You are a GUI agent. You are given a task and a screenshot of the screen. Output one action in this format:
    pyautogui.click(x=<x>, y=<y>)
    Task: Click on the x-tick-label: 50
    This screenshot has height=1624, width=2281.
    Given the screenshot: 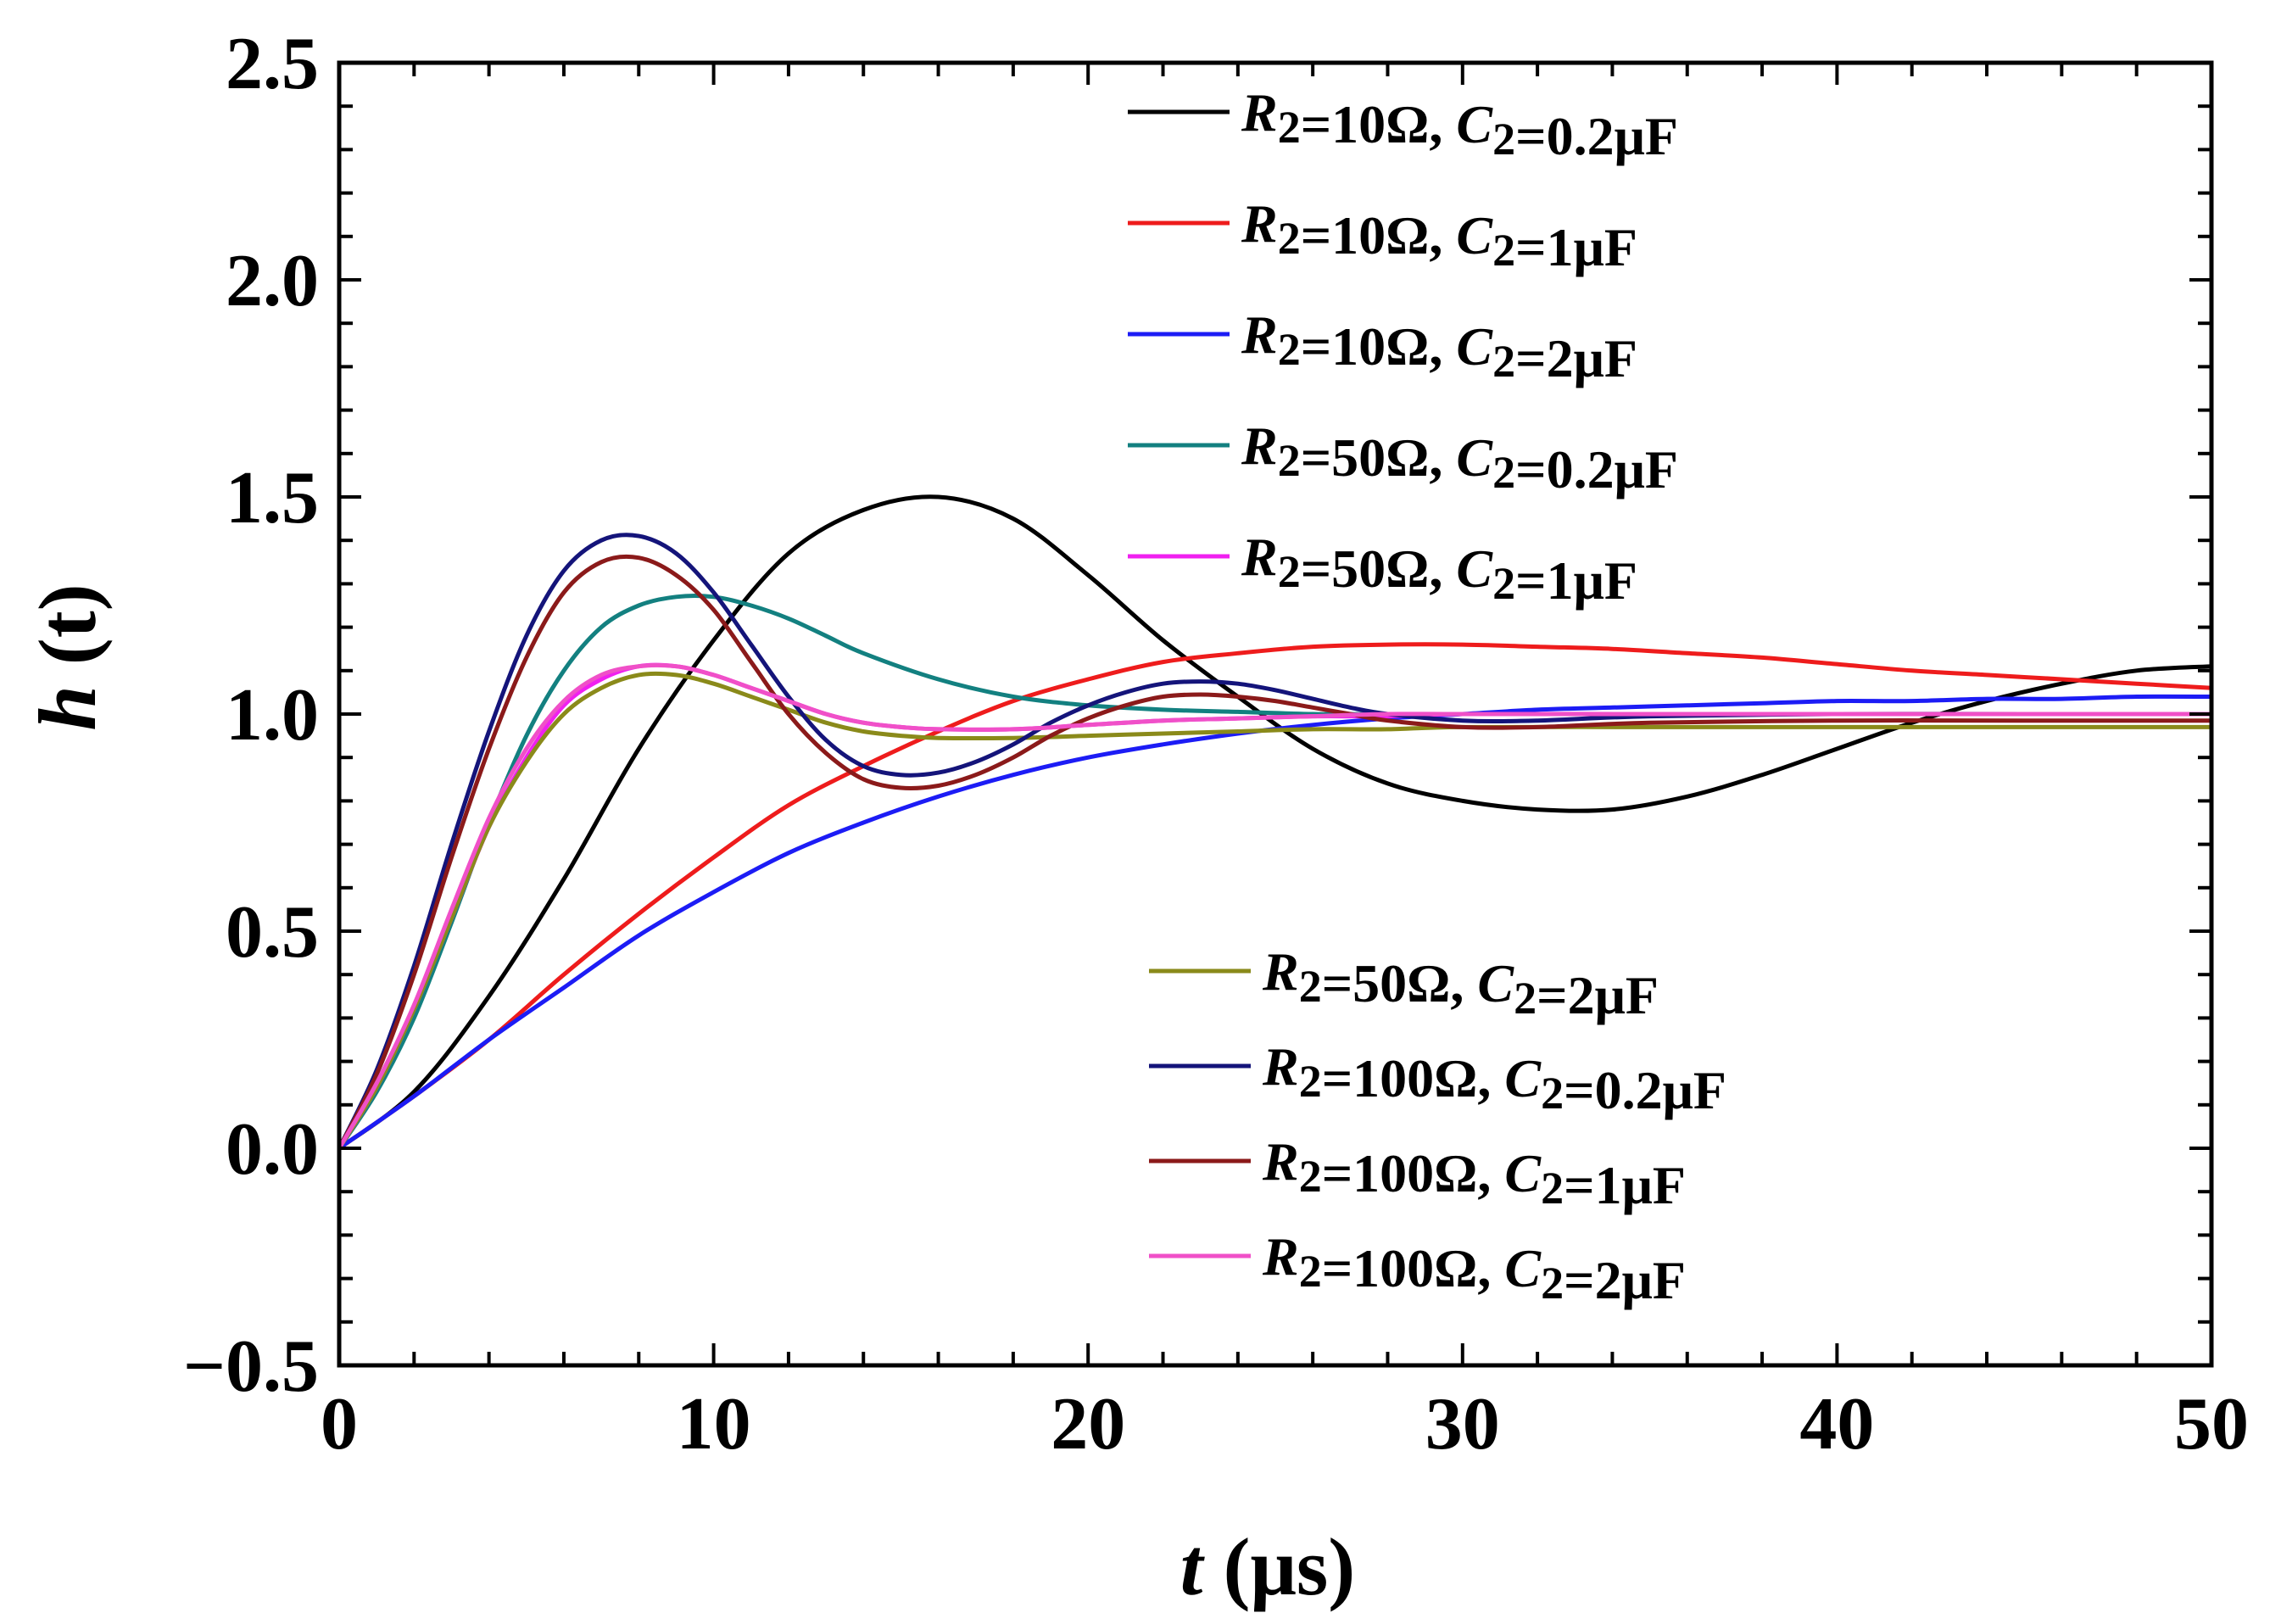 What is the action you would take?
    pyautogui.click(x=2211, y=1424)
    